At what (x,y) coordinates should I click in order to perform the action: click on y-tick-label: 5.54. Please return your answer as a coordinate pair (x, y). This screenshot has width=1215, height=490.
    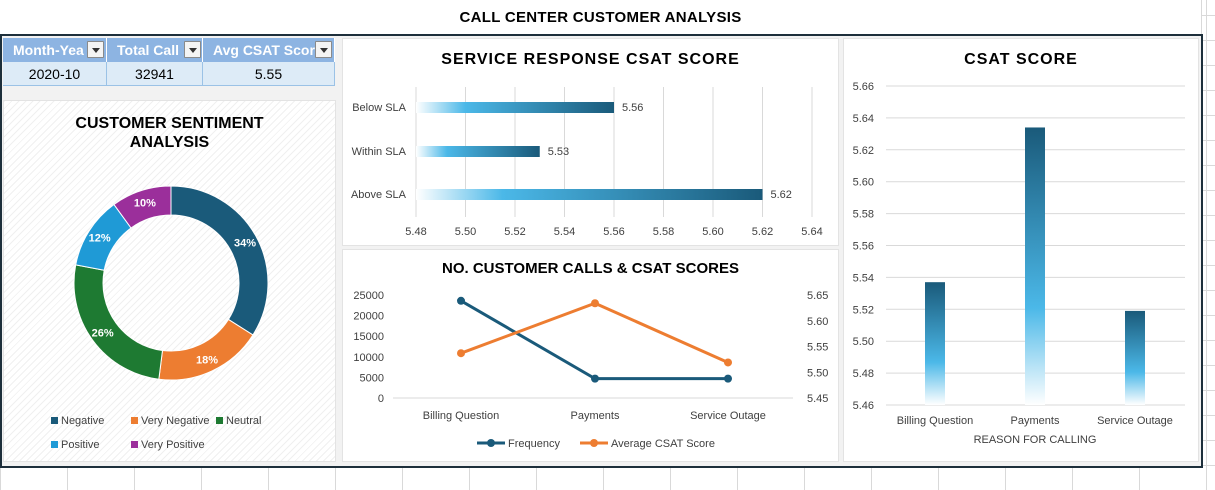
    Looking at the image, I should click on (863, 278).